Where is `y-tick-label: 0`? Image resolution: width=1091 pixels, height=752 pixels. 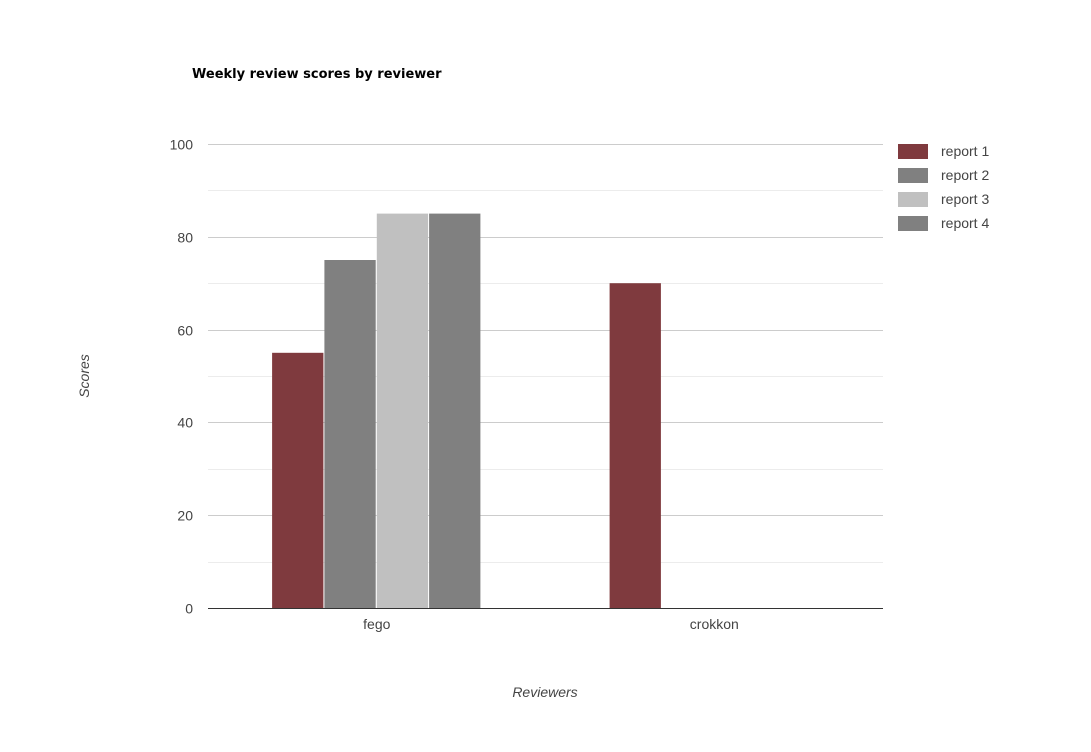
y-tick-label: 0 is located at coordinates (189, 609).